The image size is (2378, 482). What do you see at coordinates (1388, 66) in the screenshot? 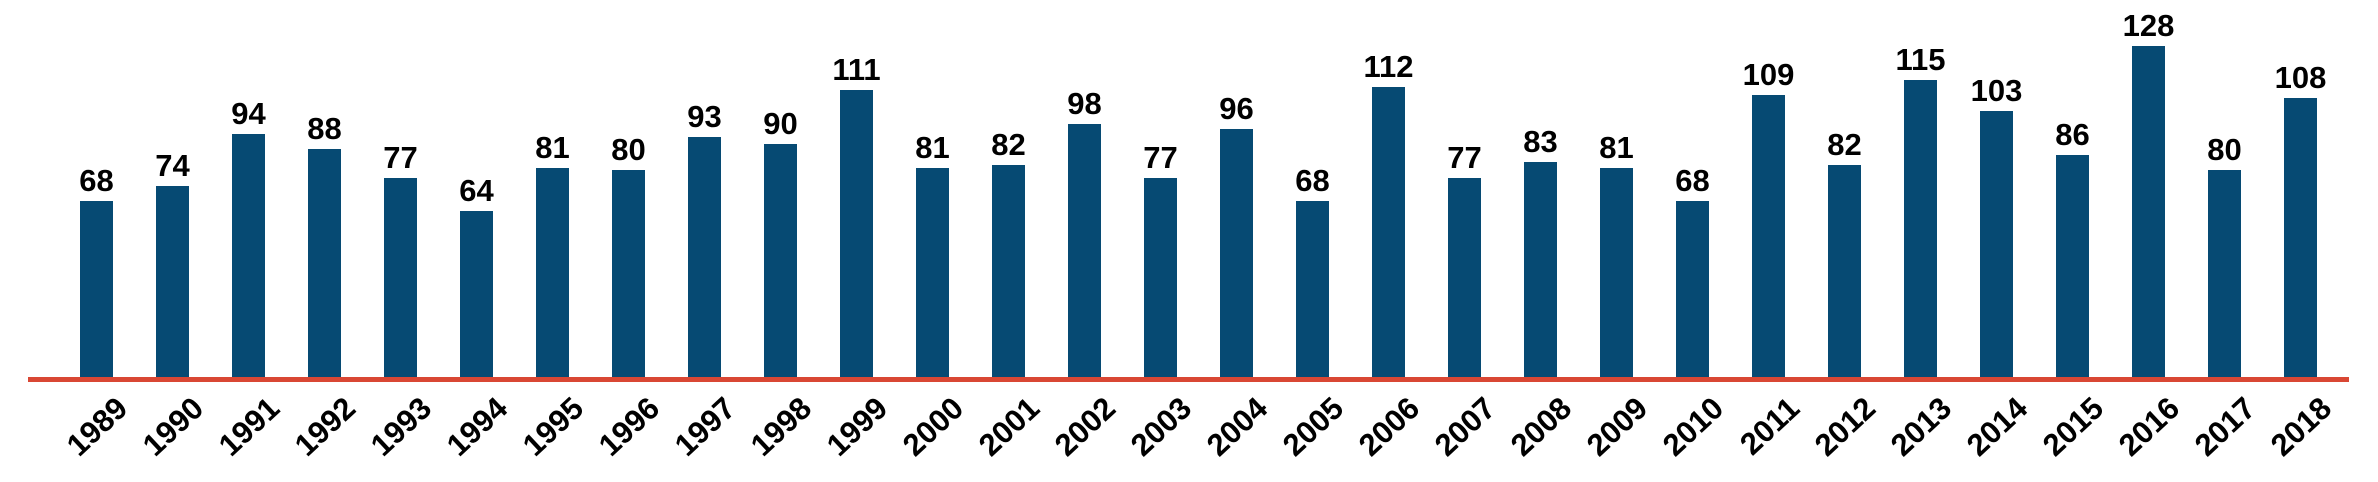
I see `bar-value-label: 112` at bounding box center [1388, 66].